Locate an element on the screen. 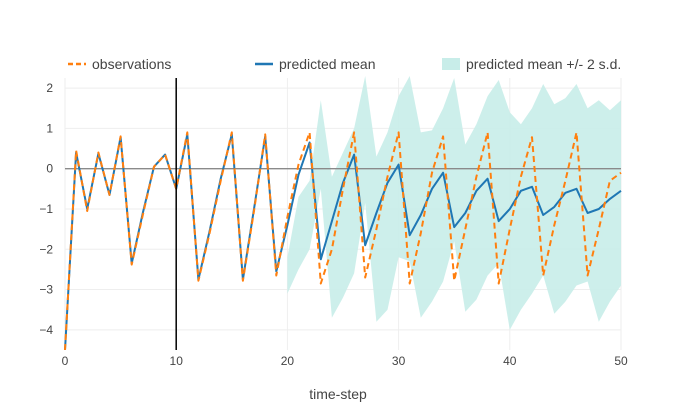 This screenshot has width=675, height=406. y-tick-label: −4 is located at coordinates (46, 330).